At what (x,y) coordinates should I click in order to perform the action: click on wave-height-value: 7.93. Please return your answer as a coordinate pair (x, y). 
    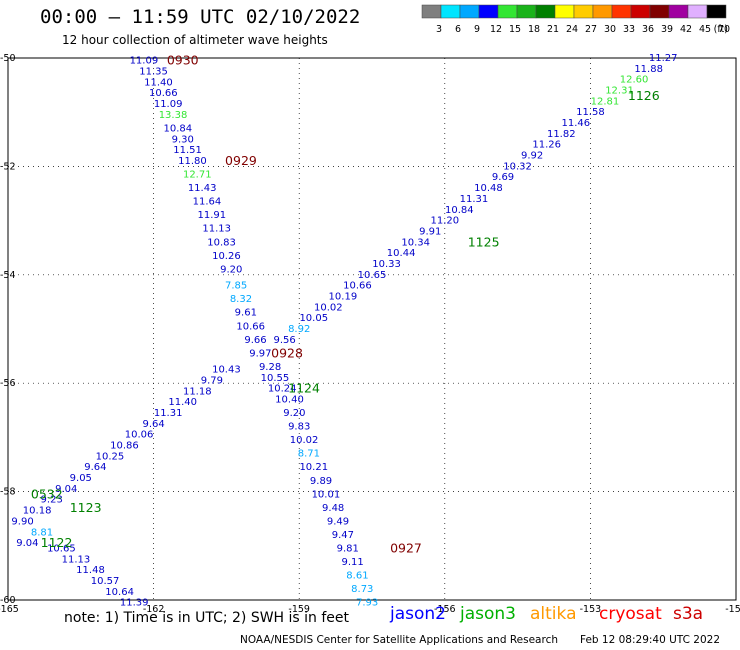
    Looking at the image, I should click on (367, 603).